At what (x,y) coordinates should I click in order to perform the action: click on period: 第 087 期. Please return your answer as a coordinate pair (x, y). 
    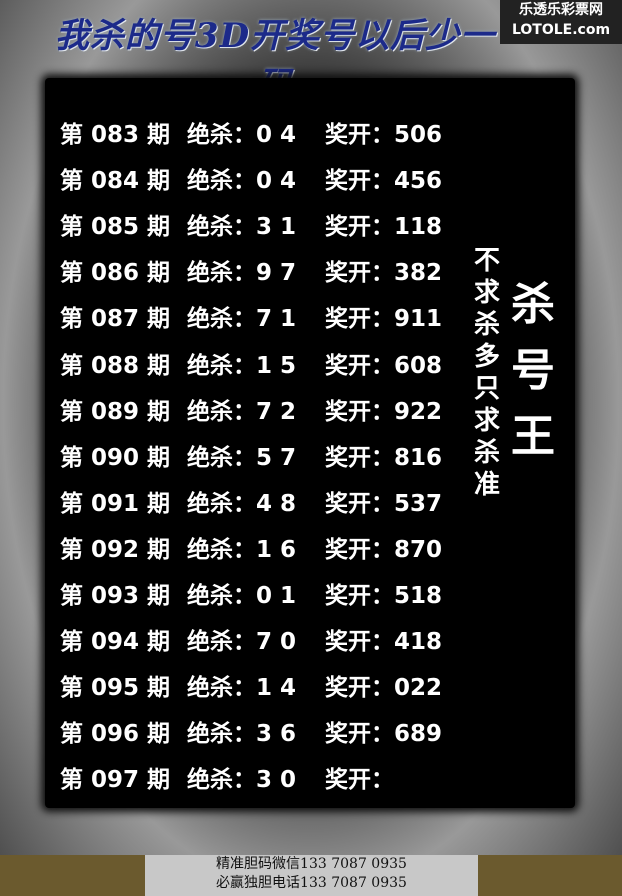
    Looking at the image, I should click on (115, 319).